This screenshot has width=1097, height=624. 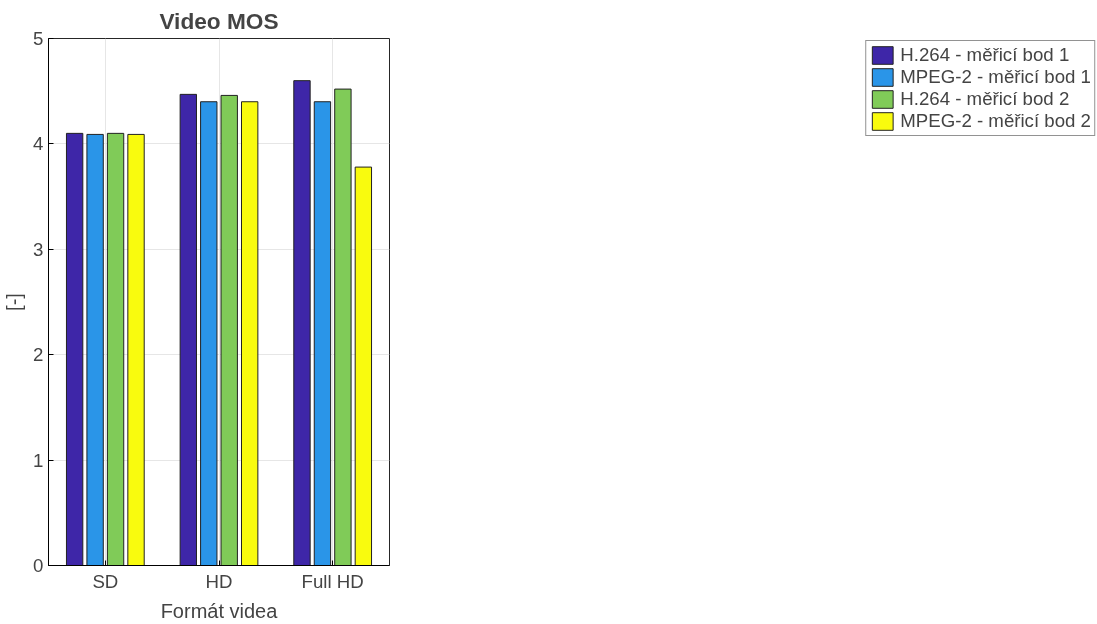 I want to click on x-tick-label: Full HD, so click(x=332, y=581).